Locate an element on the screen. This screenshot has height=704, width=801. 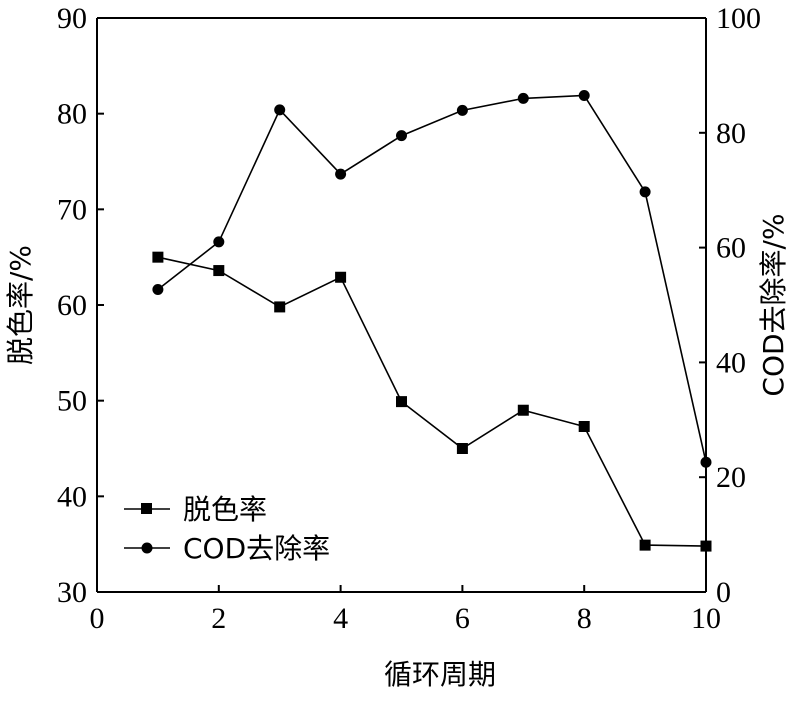
y-right-tick-label: 100 is located at coordinates (738, 18).